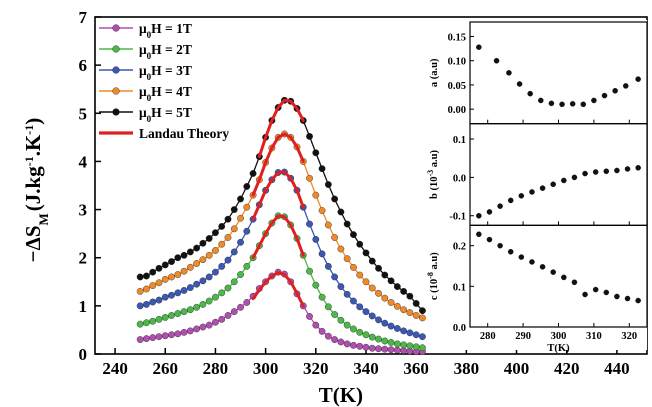  What do you see at coordinates (316, 368) in the screenshot?
I see `x-tick-label: 320` at bounding box center [316, 368].